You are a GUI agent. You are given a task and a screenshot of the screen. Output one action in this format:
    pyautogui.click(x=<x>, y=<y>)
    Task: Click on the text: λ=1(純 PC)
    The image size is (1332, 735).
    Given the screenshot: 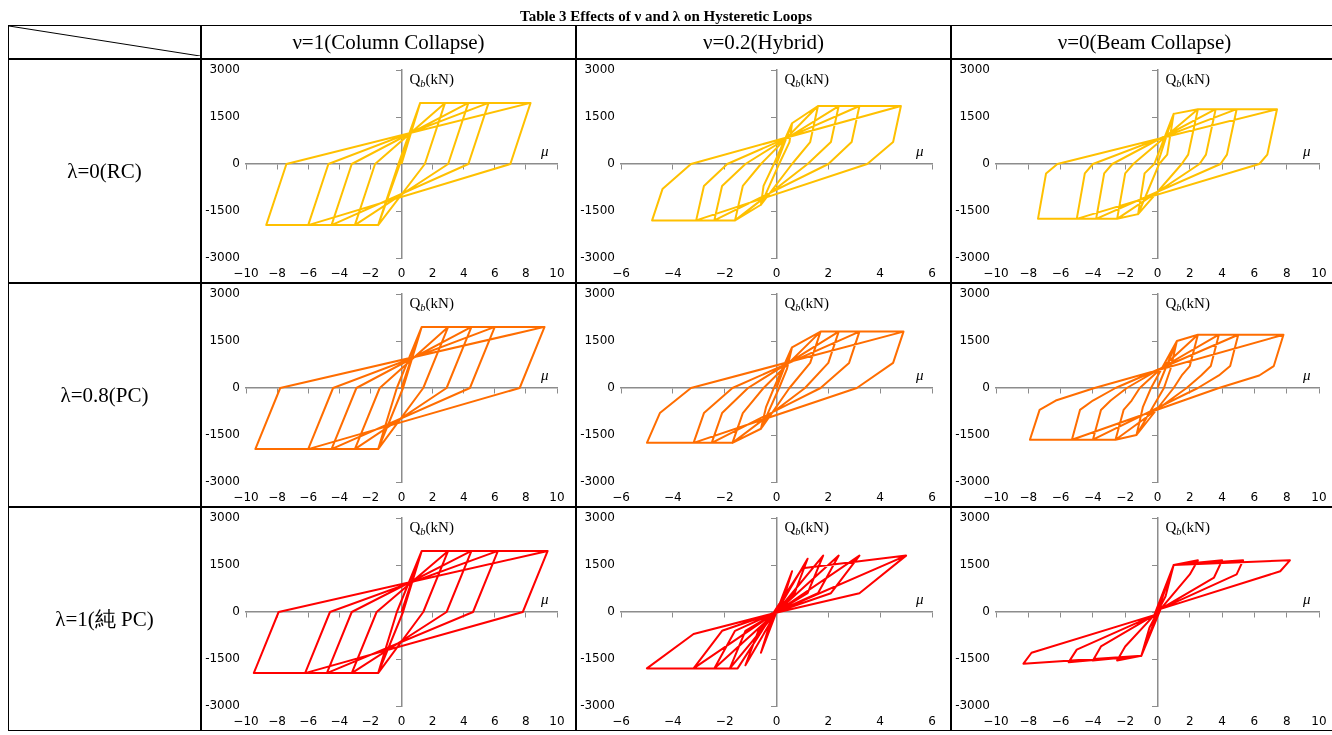 What is the action you would take?
    pyautogui.click(x=104, y=619)
    